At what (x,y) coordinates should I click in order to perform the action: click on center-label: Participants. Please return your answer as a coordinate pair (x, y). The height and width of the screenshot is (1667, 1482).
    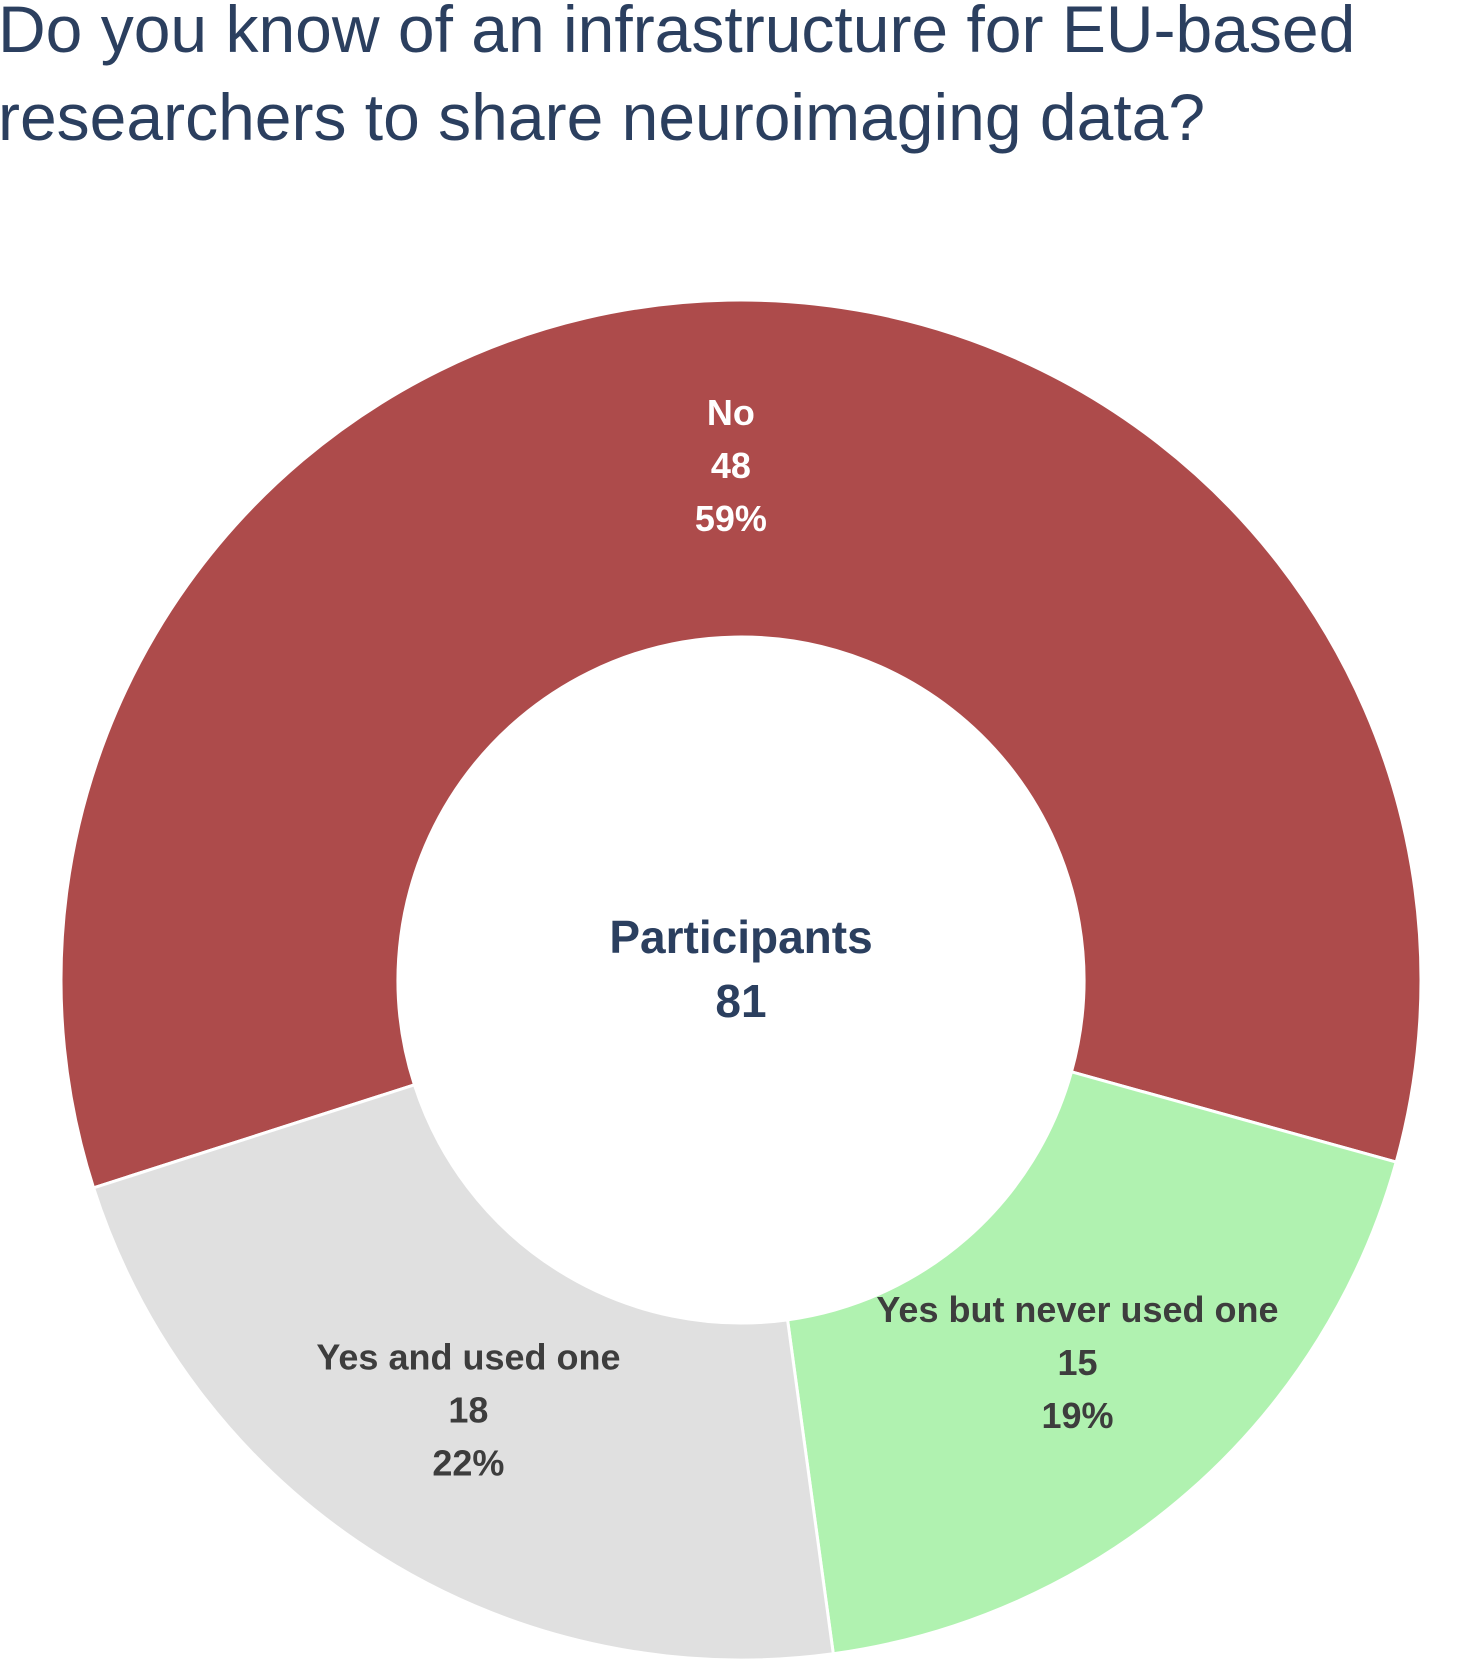
    Looking at the image, I should click on (740, 937).